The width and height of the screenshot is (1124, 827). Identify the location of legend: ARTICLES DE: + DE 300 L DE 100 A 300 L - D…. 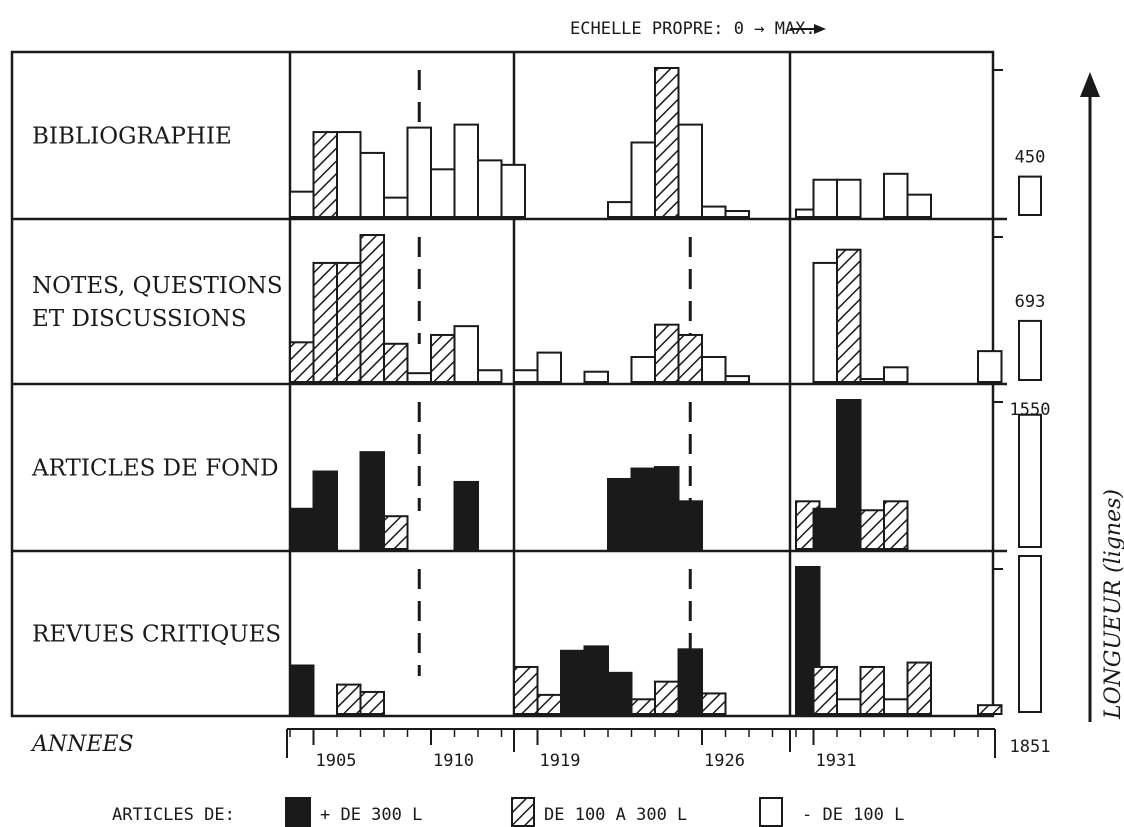
(508, 812).